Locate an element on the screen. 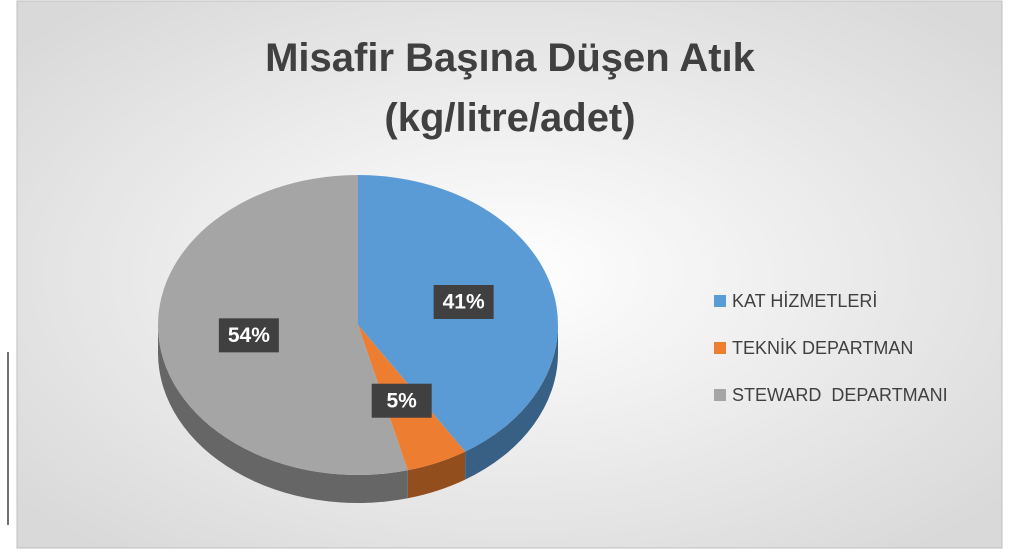 The width and height of the screenshot is (1014, 555). legend-label: STEWARD DEPARTMANI is located at coordinates (840, 395).